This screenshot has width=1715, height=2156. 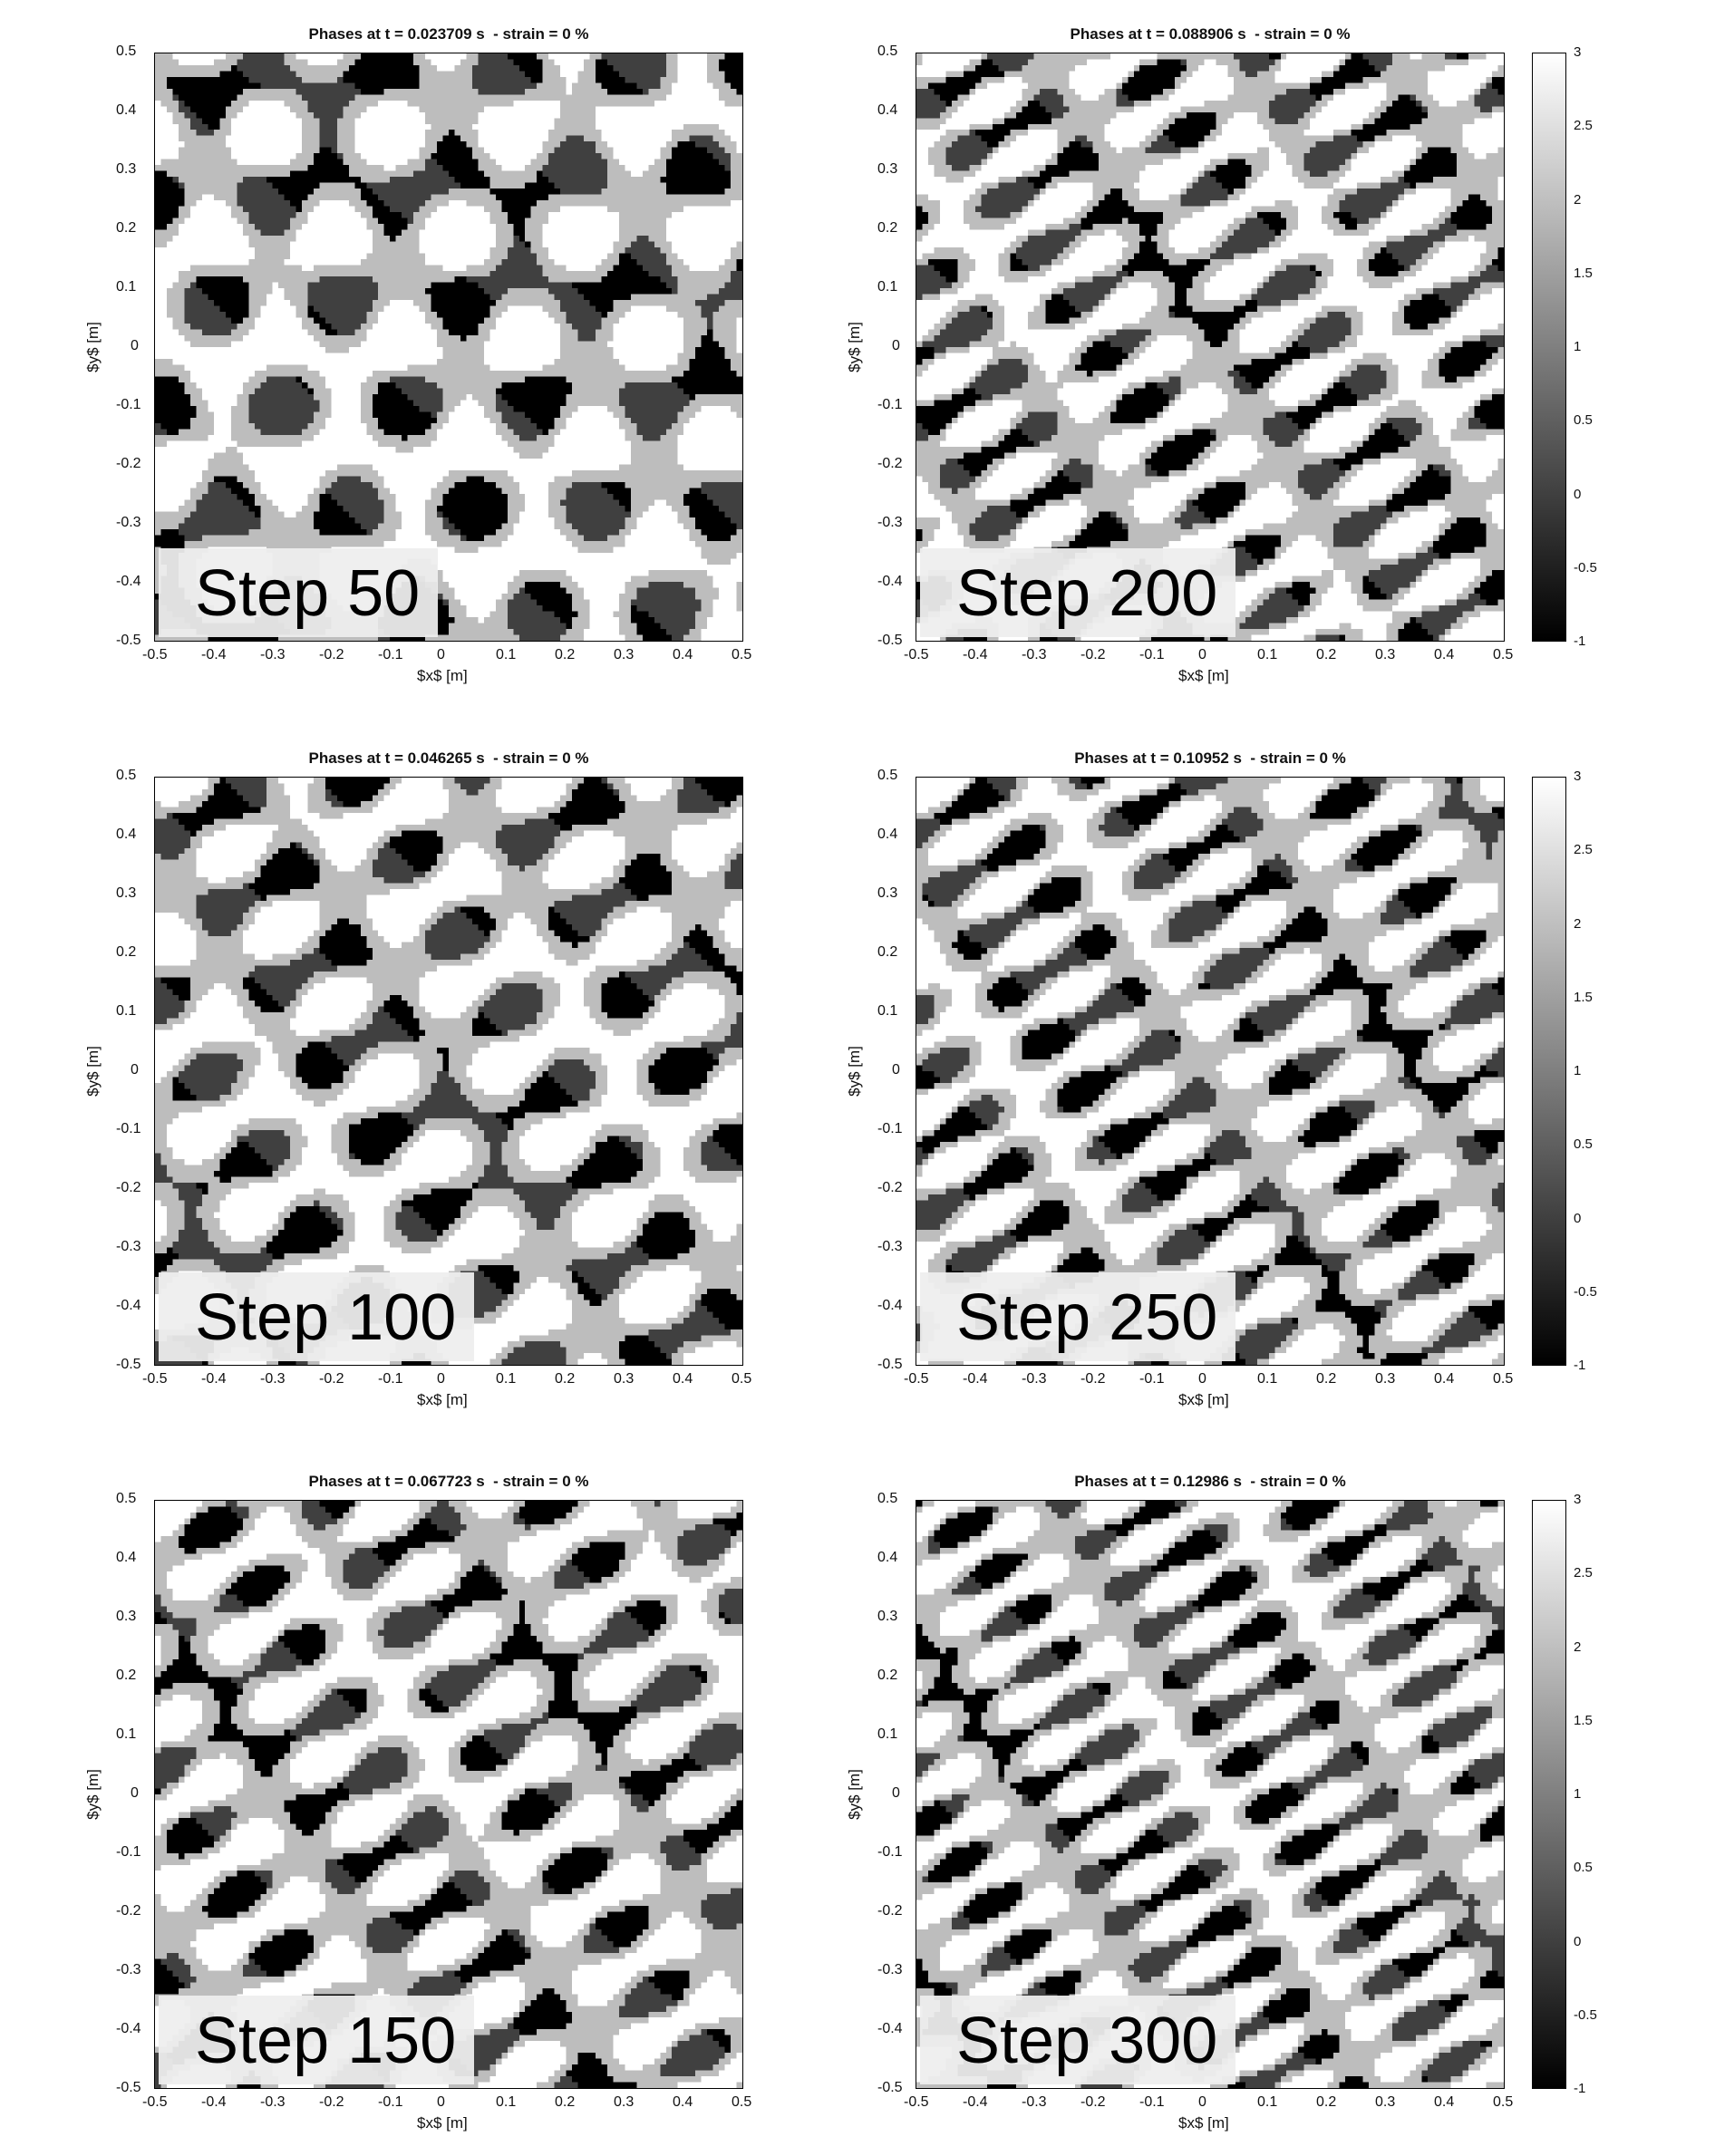 What do you see at coordinates (449, 34) in the screenshot?
I see `chart-title: Phases at t = 0.023709 s - strain = 0 %` at bounding box center [449, 34].